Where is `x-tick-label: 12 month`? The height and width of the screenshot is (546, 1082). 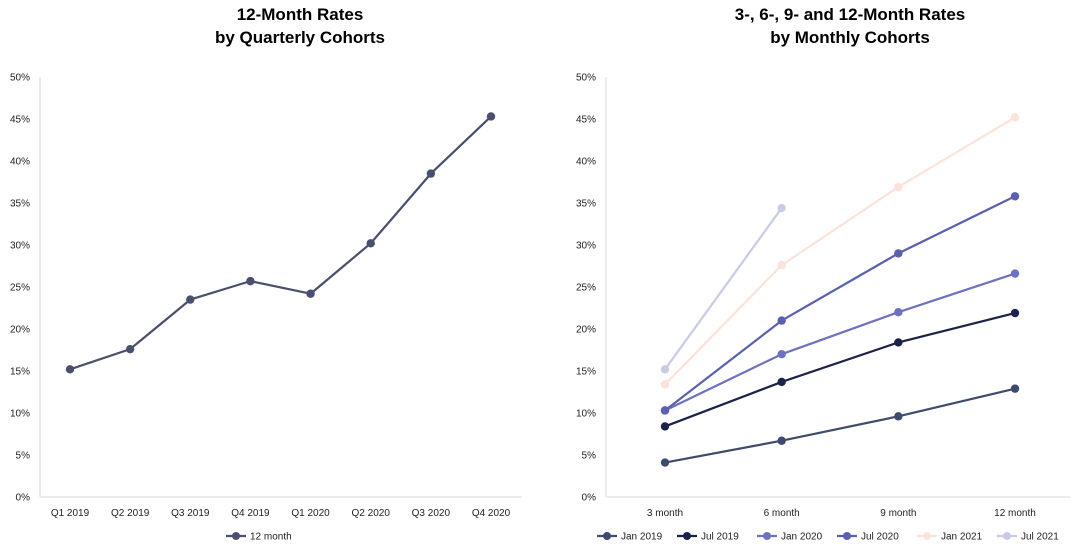 x-tick-label: 12 month is located at coordinates (1015, 513).